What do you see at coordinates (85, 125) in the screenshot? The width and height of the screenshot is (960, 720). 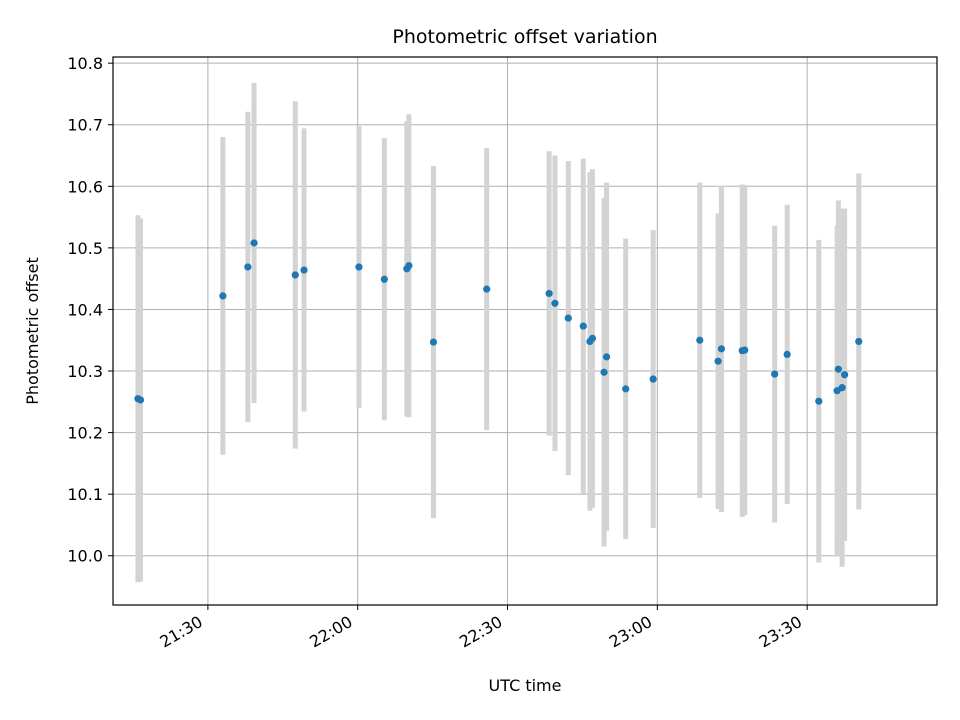 I see `y-tick-label: 10.7` at bounding box center [85, 125].